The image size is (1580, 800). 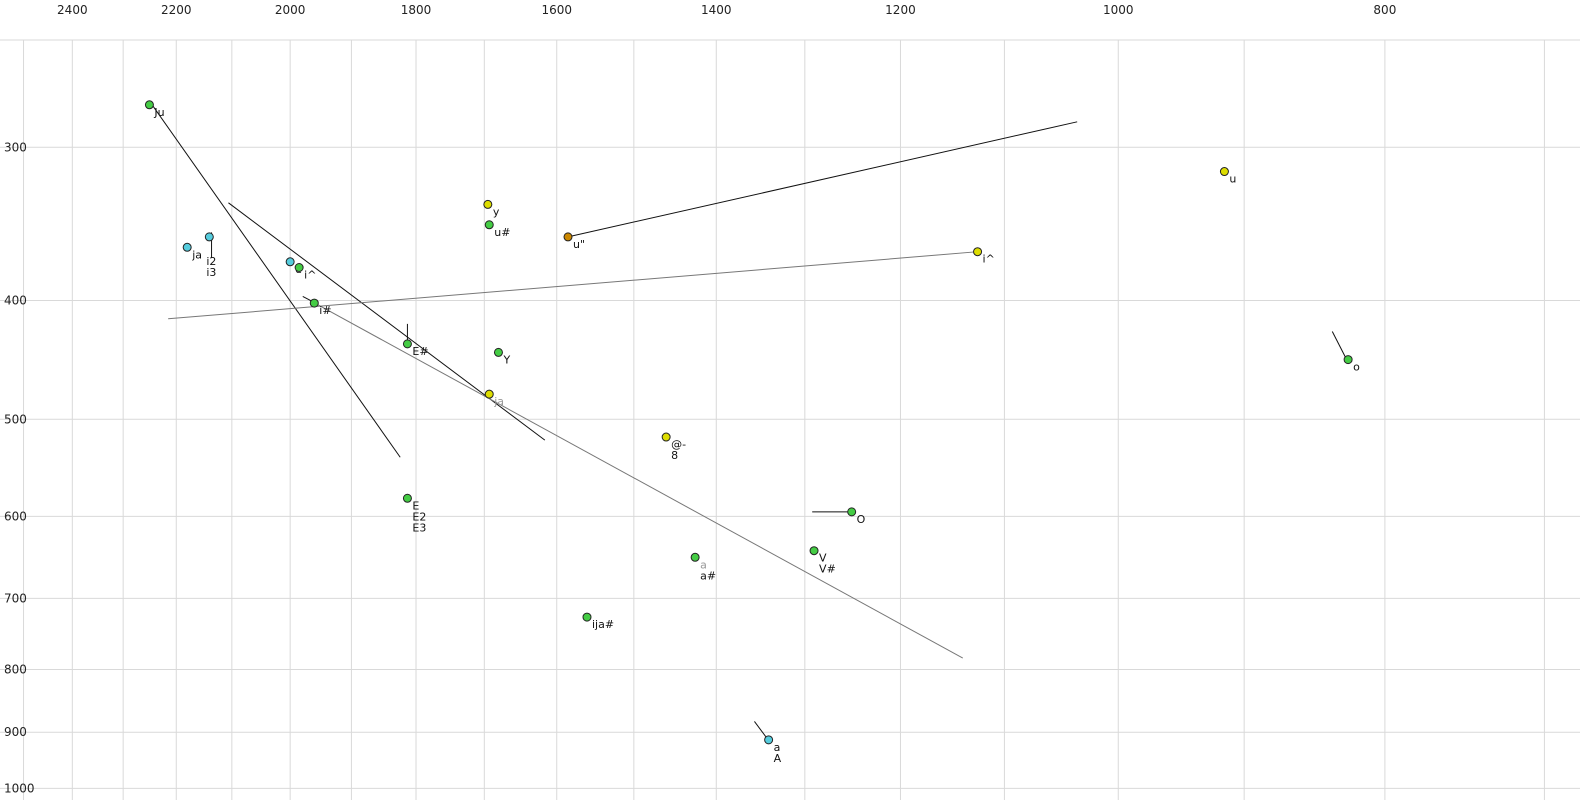 I want to click on data-point-label-o: o, so click(x=1356, y=367).